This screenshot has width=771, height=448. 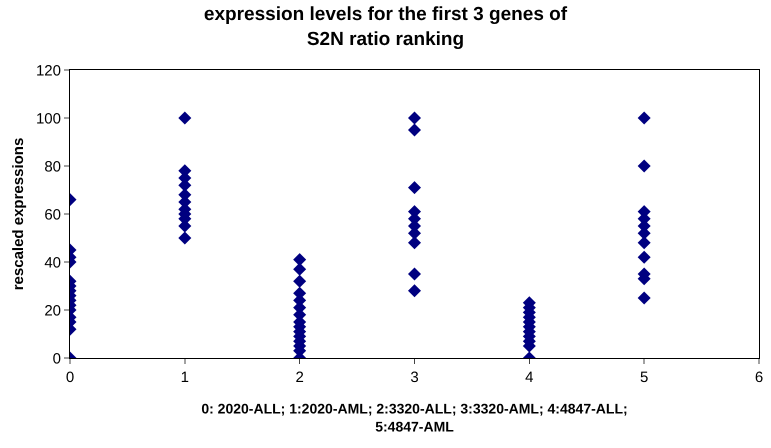 What do you see at coordinates (184, 377) in the screenshot?
I see `x-tick-label: 1` at bounding box center [184, 377].